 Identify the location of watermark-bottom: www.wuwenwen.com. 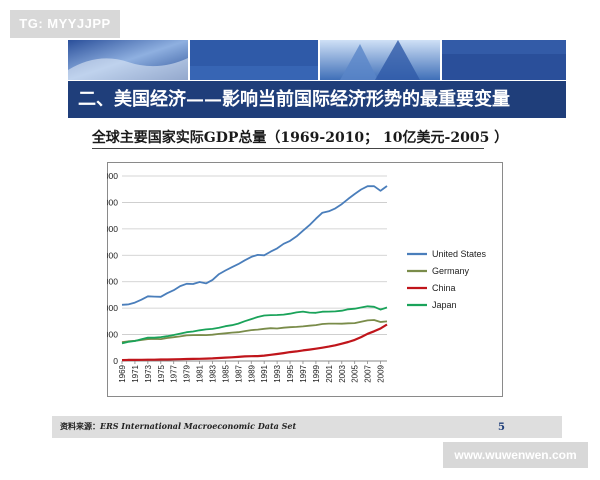
(515, 455).